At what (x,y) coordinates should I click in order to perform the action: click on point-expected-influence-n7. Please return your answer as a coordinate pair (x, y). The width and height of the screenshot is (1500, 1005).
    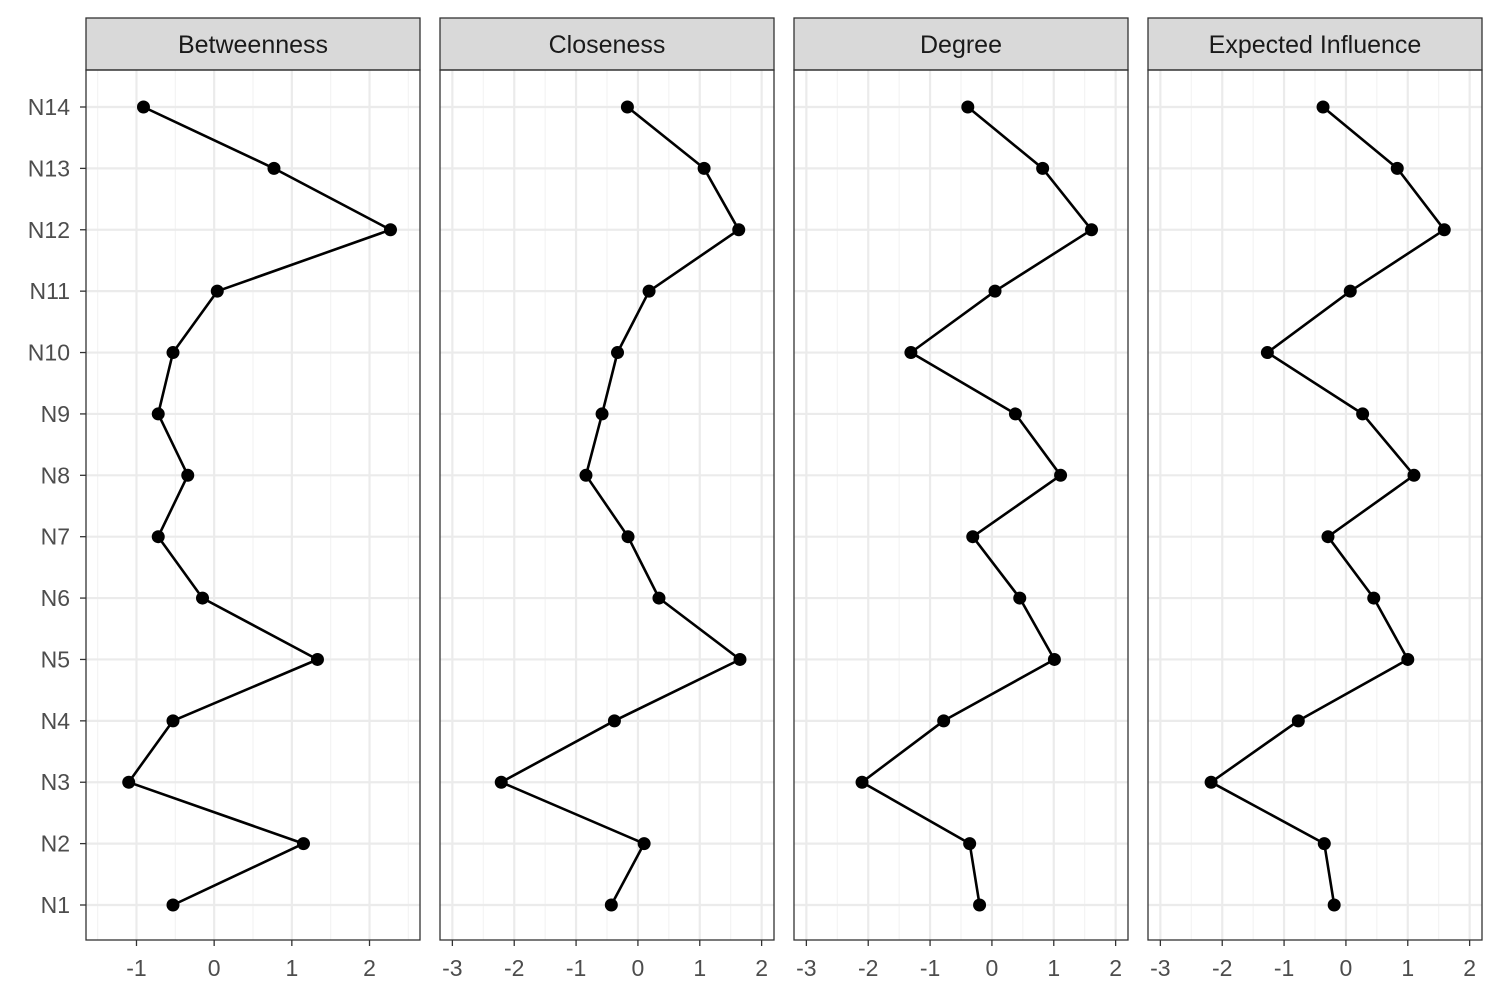
    Looking at the image, I should click on (1328, 537).